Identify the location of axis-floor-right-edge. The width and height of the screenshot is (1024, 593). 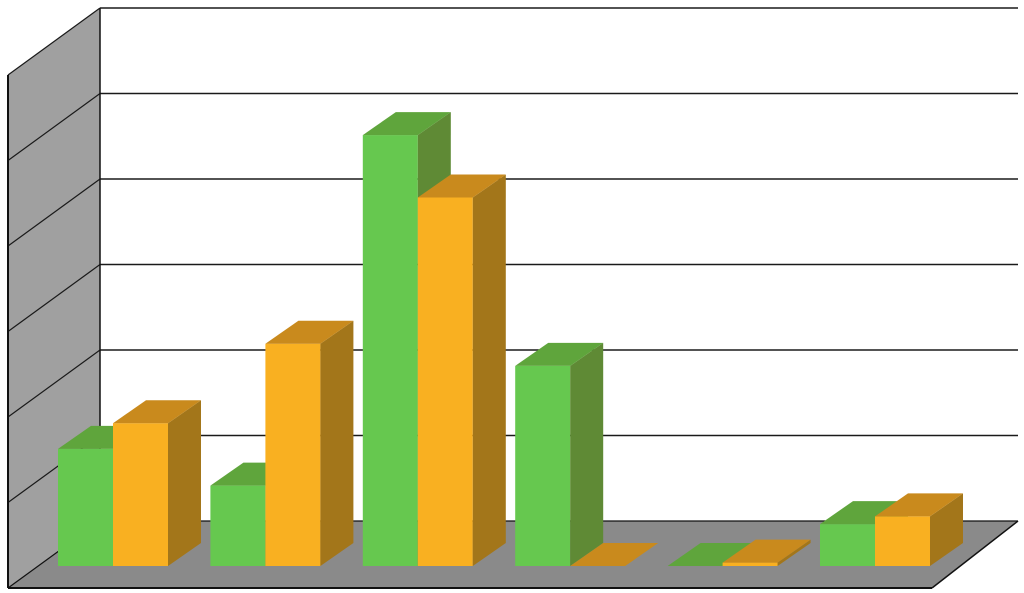
(975, 554).